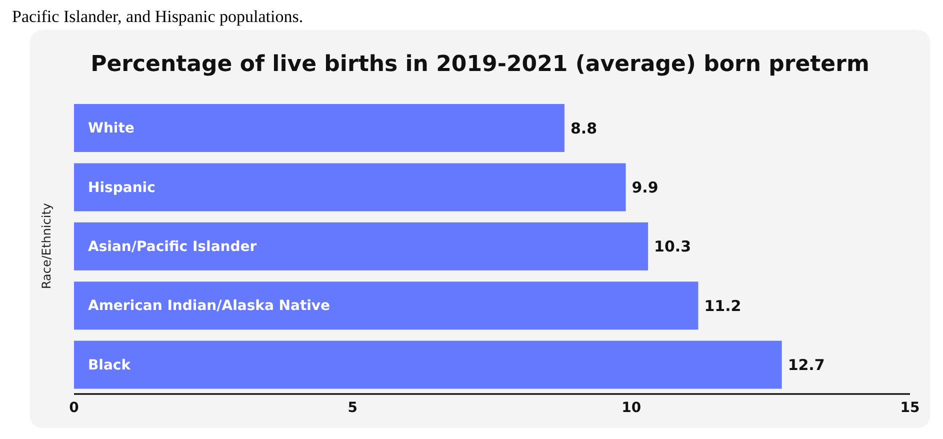 This screenshot has height=439, width=943. I want to click on data-label: 9.9, so click(645, 187).